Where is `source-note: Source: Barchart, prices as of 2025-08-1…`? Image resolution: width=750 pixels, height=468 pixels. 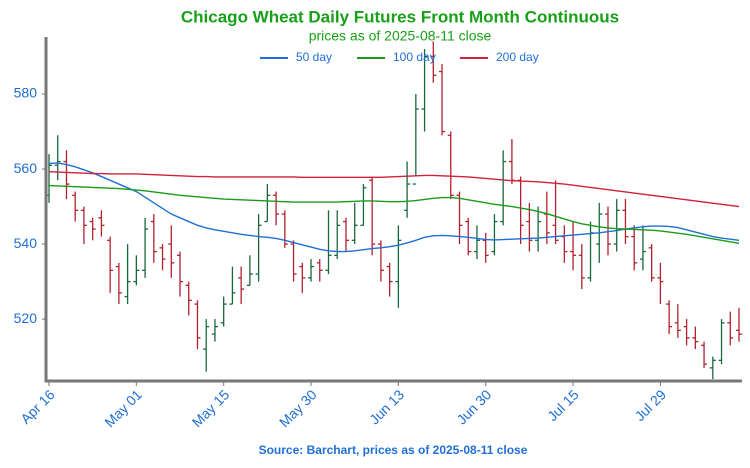
source-note: Source: Barchart, prices as of 2025-08-1… is located at coordinates (393, 450).